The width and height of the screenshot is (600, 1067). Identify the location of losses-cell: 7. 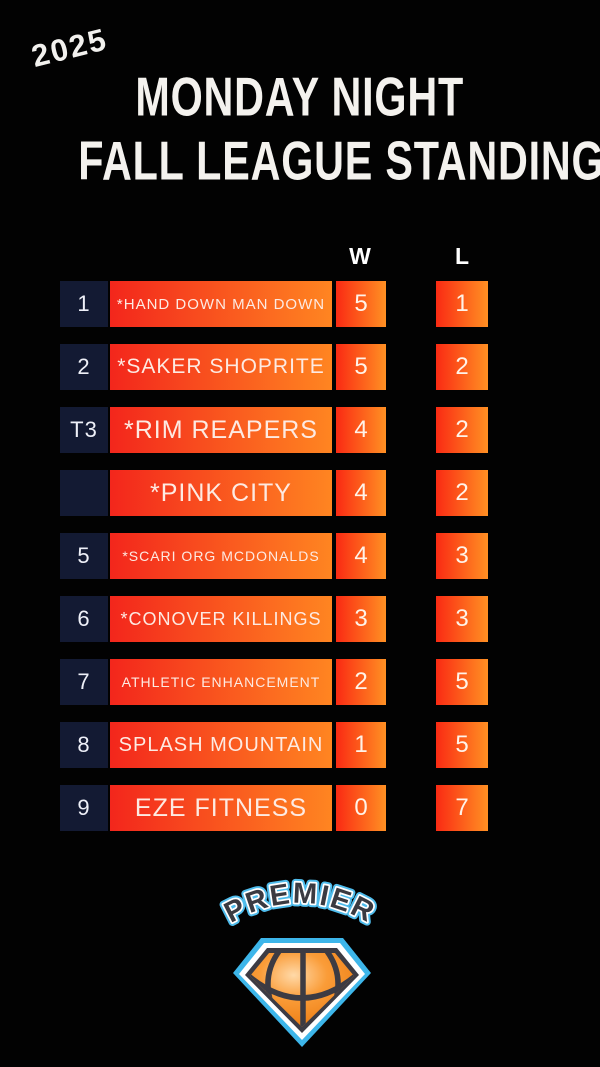
(462, 808).